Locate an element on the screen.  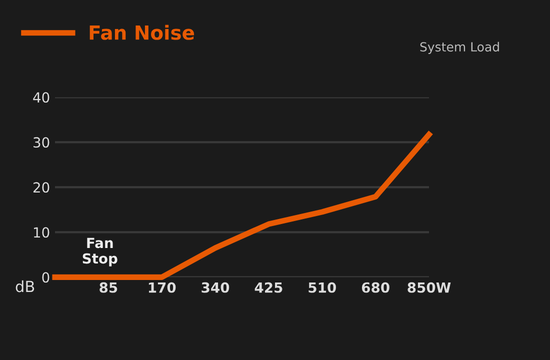
annotation: Fan Stop is located at coordinates (100, 252).